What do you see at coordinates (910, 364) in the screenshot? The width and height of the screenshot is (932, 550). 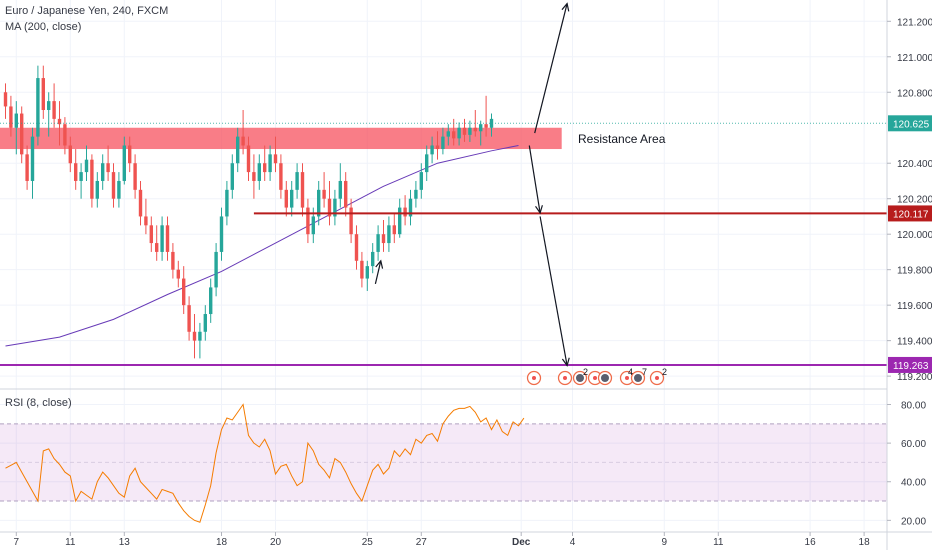 I see `price-label-tag: 119.263` at bounding box center [910, 364].